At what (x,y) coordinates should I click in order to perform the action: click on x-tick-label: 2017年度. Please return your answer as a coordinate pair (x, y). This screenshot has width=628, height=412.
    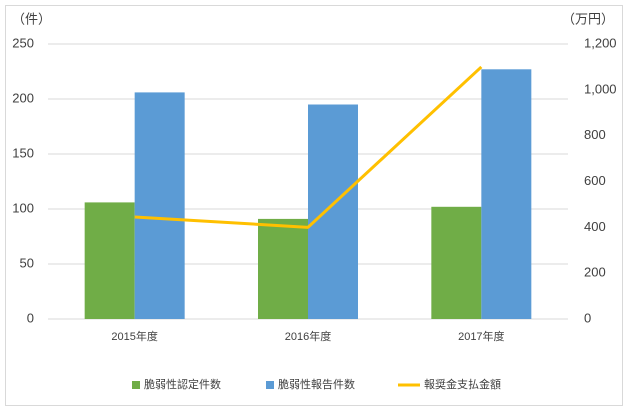
    Looking at the image, I should click on (481, 336).